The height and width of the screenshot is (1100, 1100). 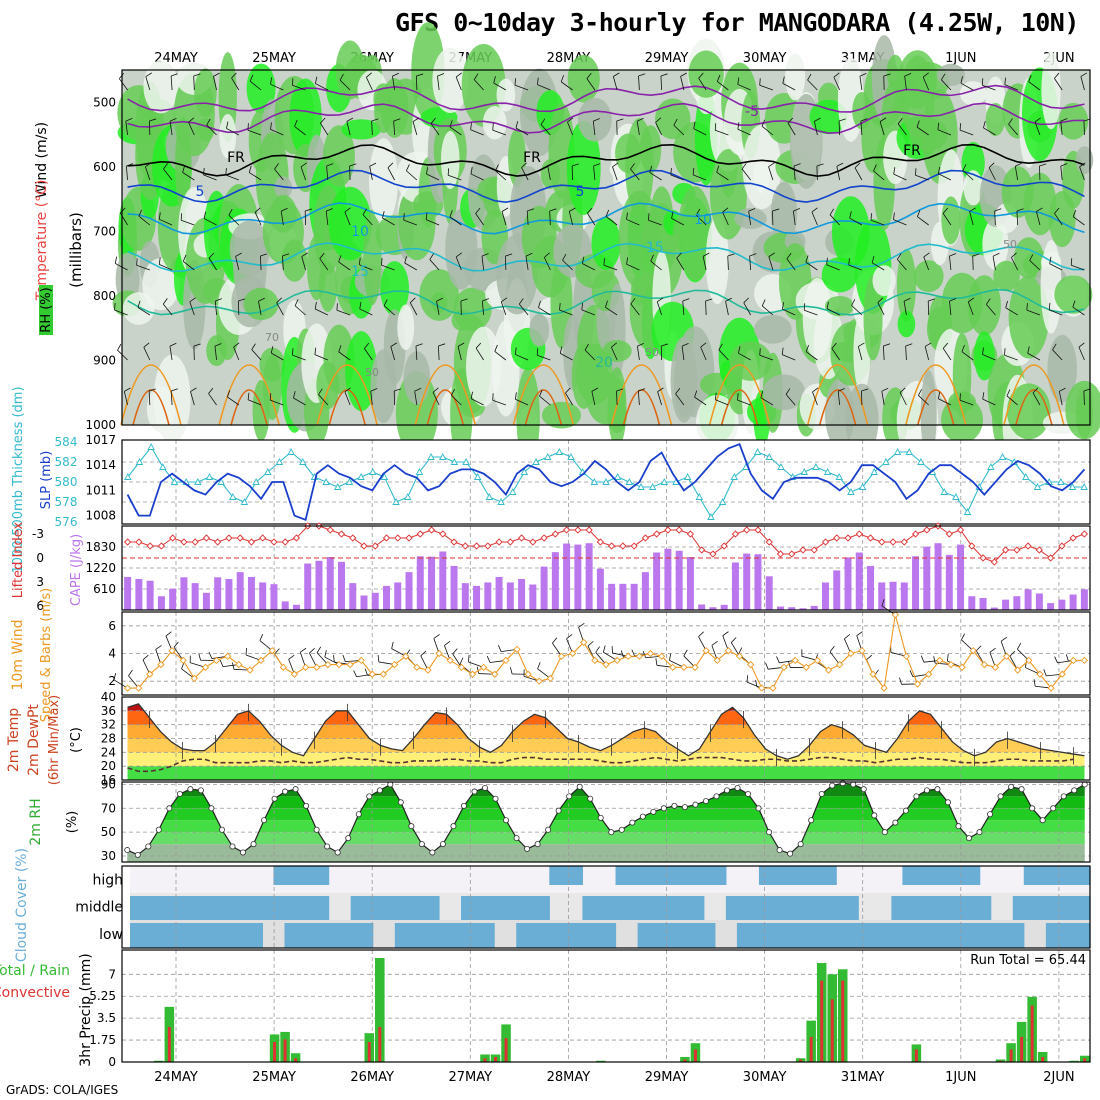 What do you see at coordinates (22, 905) in the screenshot?
I see `cloud-ylabel: Cloud Cover (%)` at bounding box center [22, 905].